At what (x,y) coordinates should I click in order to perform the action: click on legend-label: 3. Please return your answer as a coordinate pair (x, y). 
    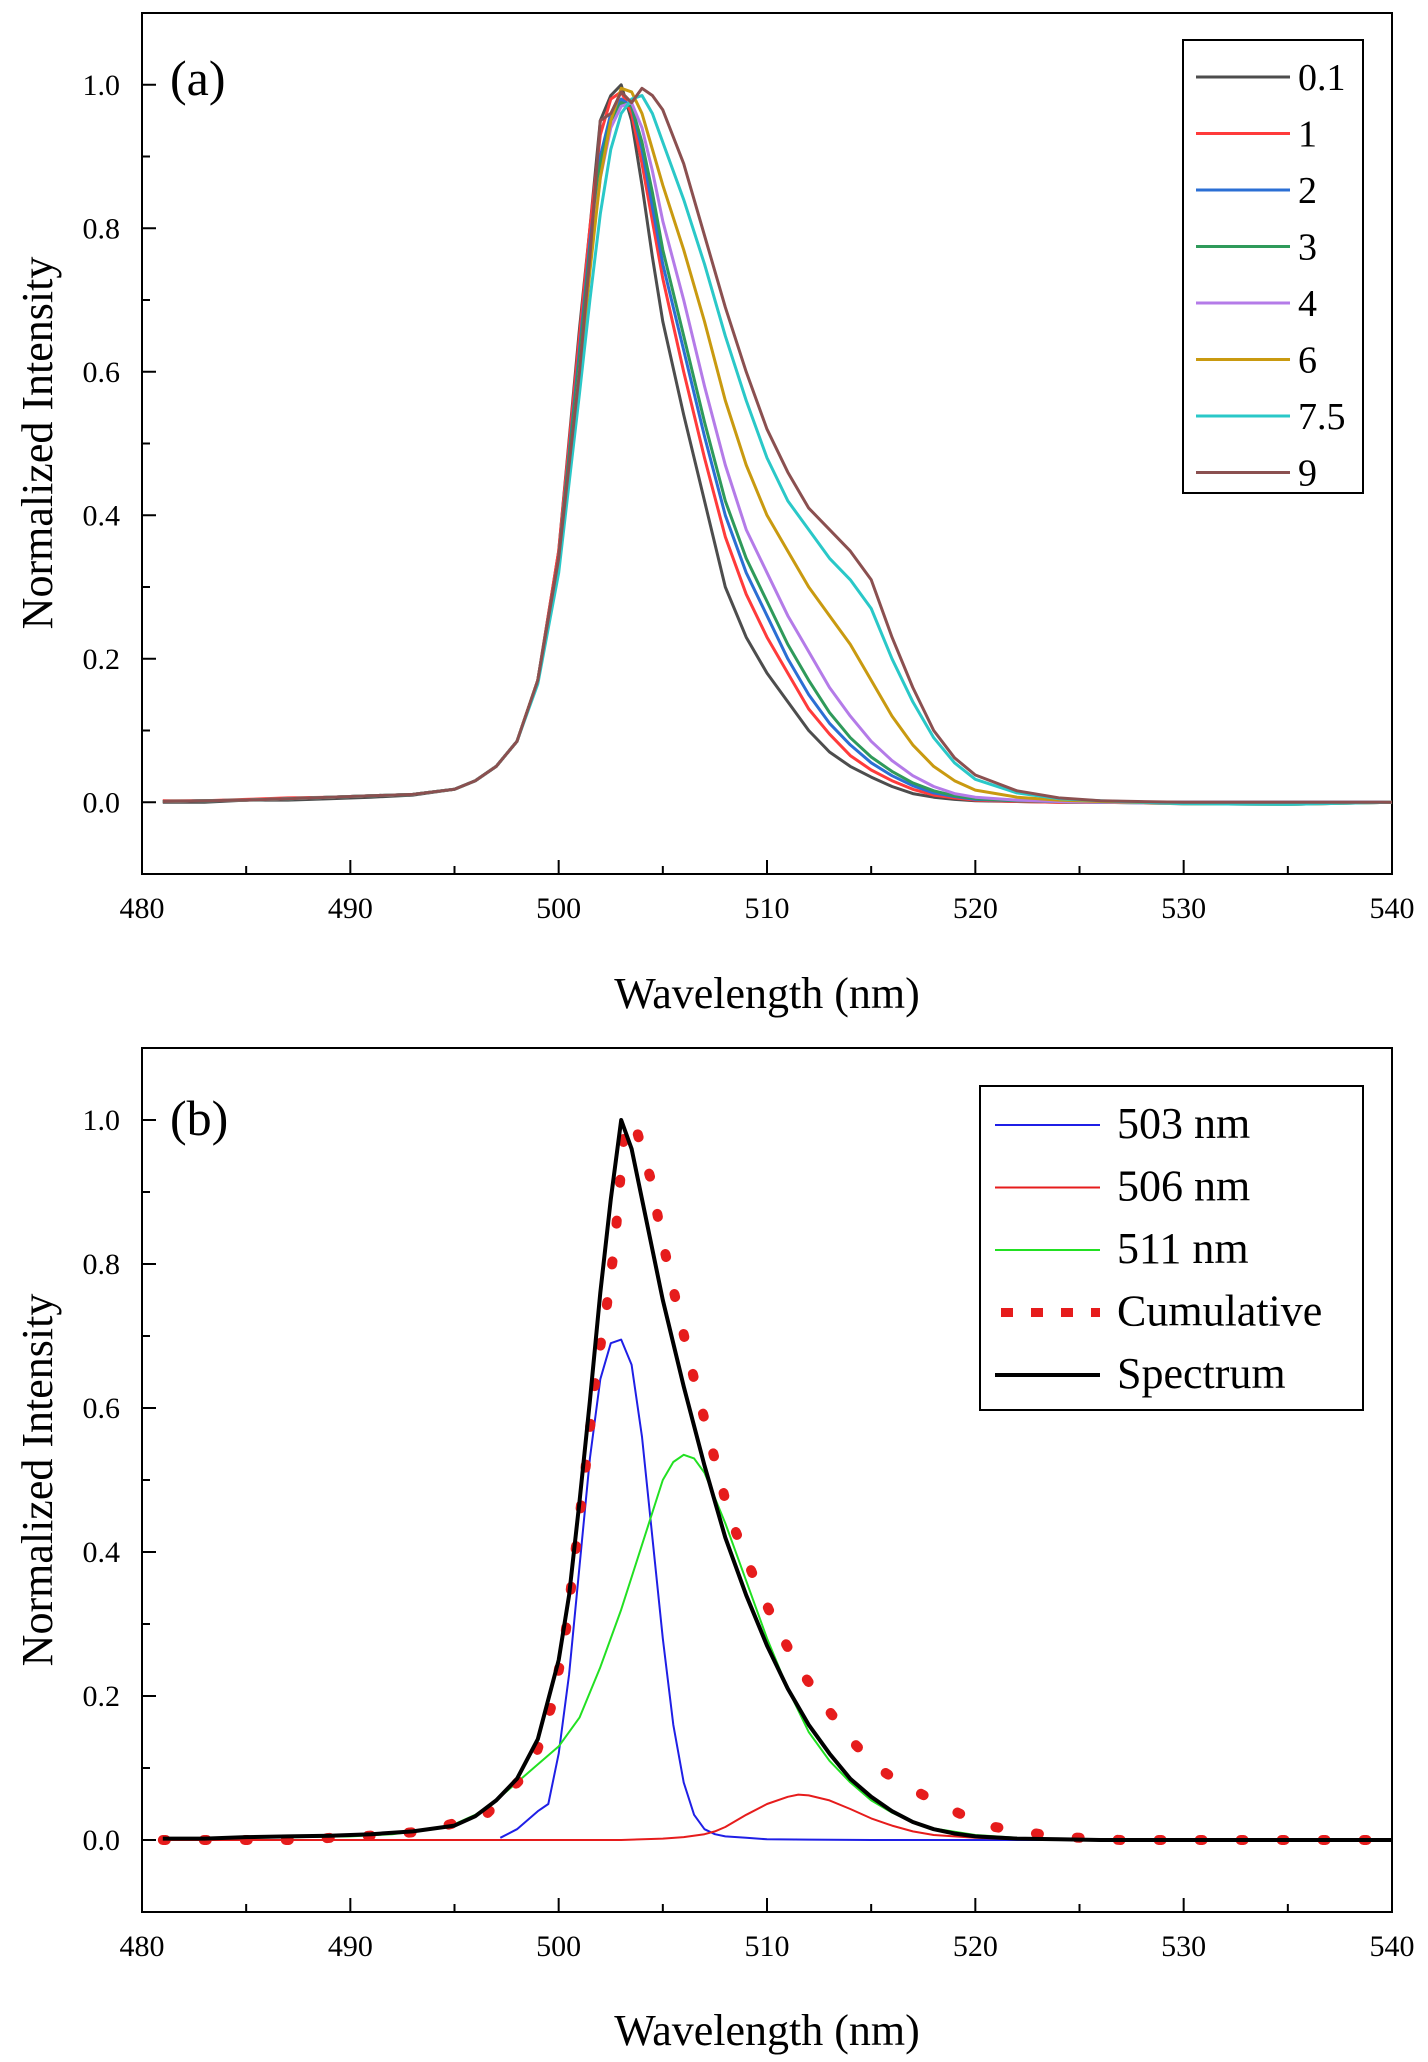
    Looking at the image, I should click on (1307, 248).